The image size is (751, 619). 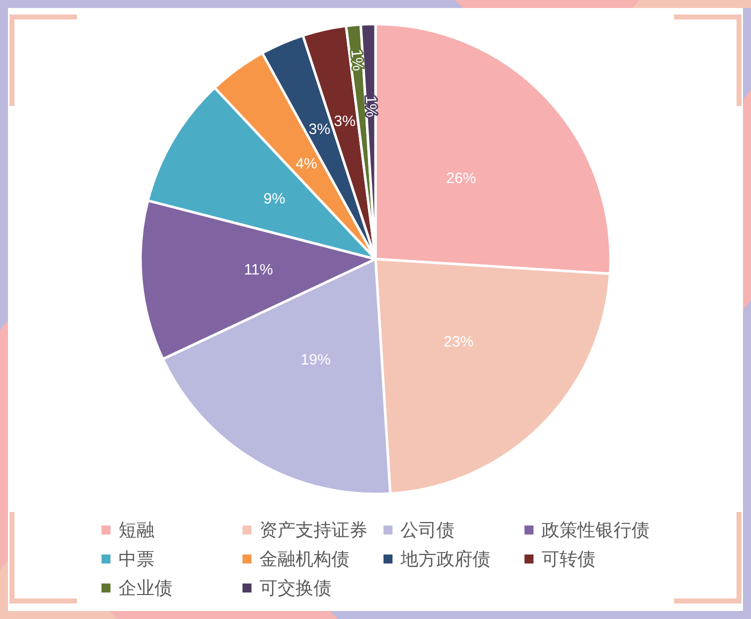 What do you see at coordinates (258, 270) in the screenshot?
I see `data-label: 11%` at bounding box center [258, 270].